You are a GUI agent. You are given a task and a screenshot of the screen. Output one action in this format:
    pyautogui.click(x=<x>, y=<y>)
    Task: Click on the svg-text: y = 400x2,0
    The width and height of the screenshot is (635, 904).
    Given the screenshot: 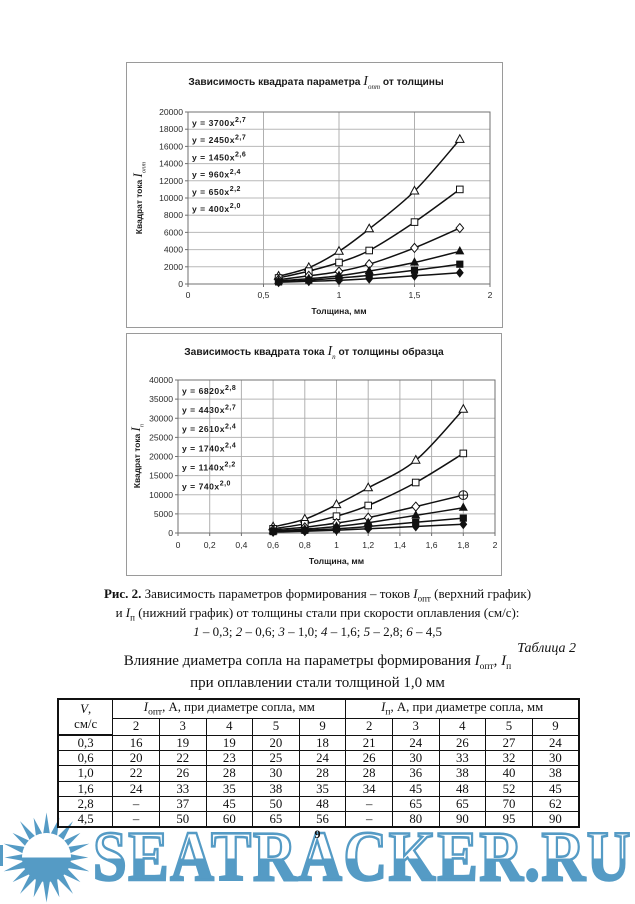 What is the action you would take?
    pyautogui.click(x=216, y=208)
    